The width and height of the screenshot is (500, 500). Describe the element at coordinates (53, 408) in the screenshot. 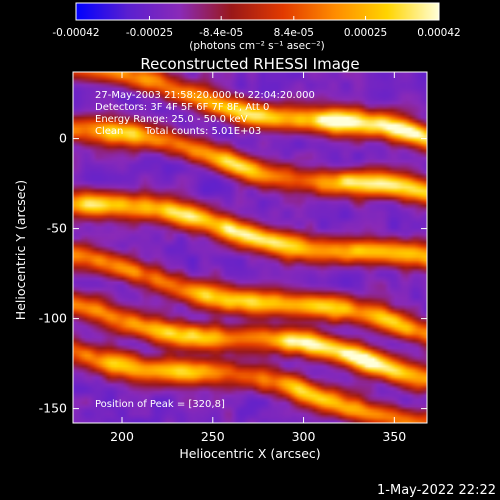

I see `y-tick-label: -150` at that location.